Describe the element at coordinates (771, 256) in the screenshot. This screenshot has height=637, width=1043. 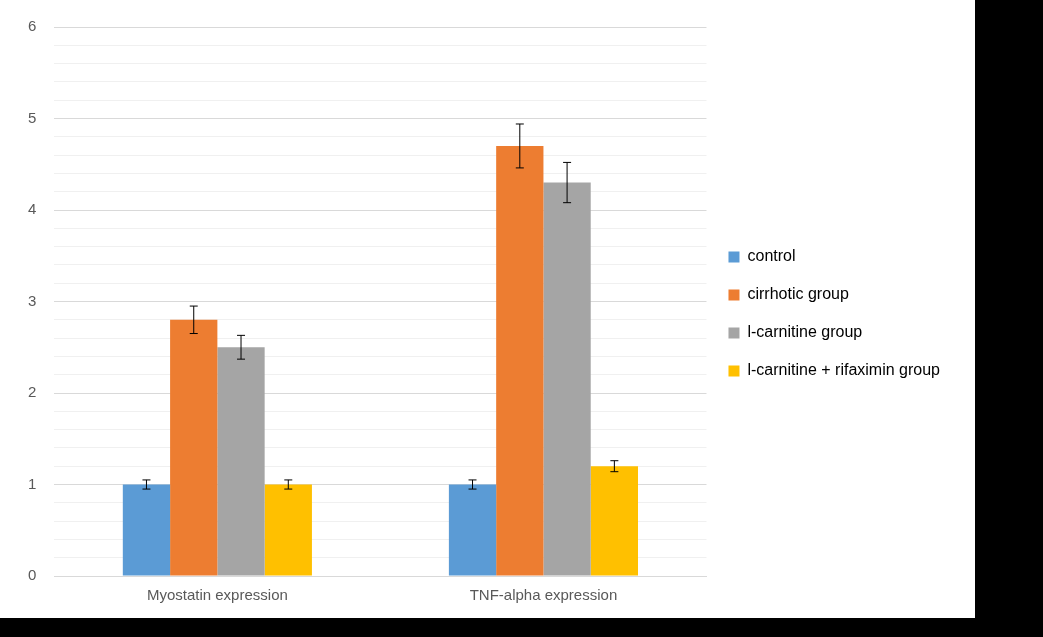
I see `legend-label: control` at that location.